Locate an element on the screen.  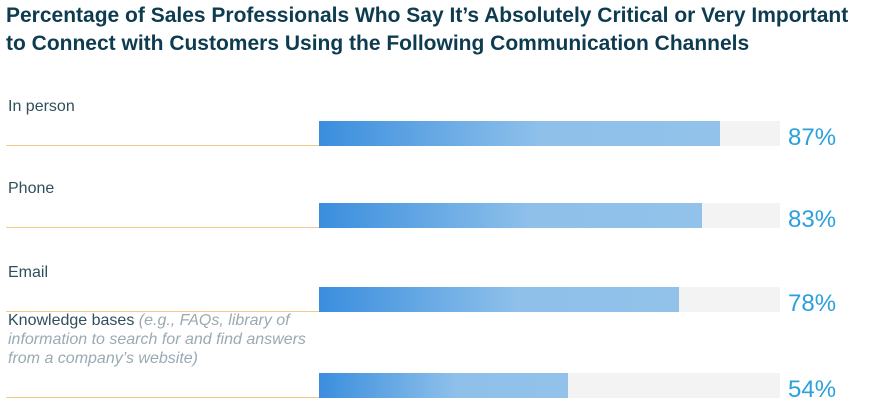
value-label: 54% is located at coordinates (812, 389).